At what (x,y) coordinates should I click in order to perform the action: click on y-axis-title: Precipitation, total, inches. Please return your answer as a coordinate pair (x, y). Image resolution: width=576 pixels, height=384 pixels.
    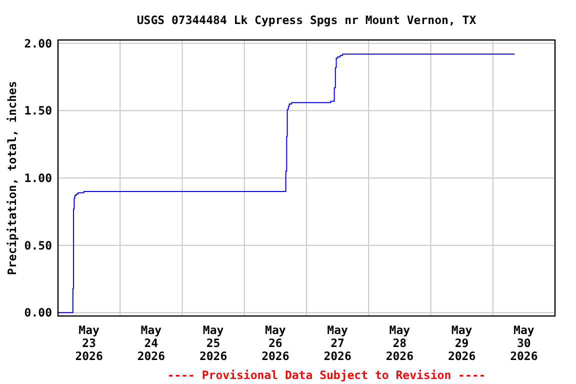
    Looking at the image, I should click on (12, 178).